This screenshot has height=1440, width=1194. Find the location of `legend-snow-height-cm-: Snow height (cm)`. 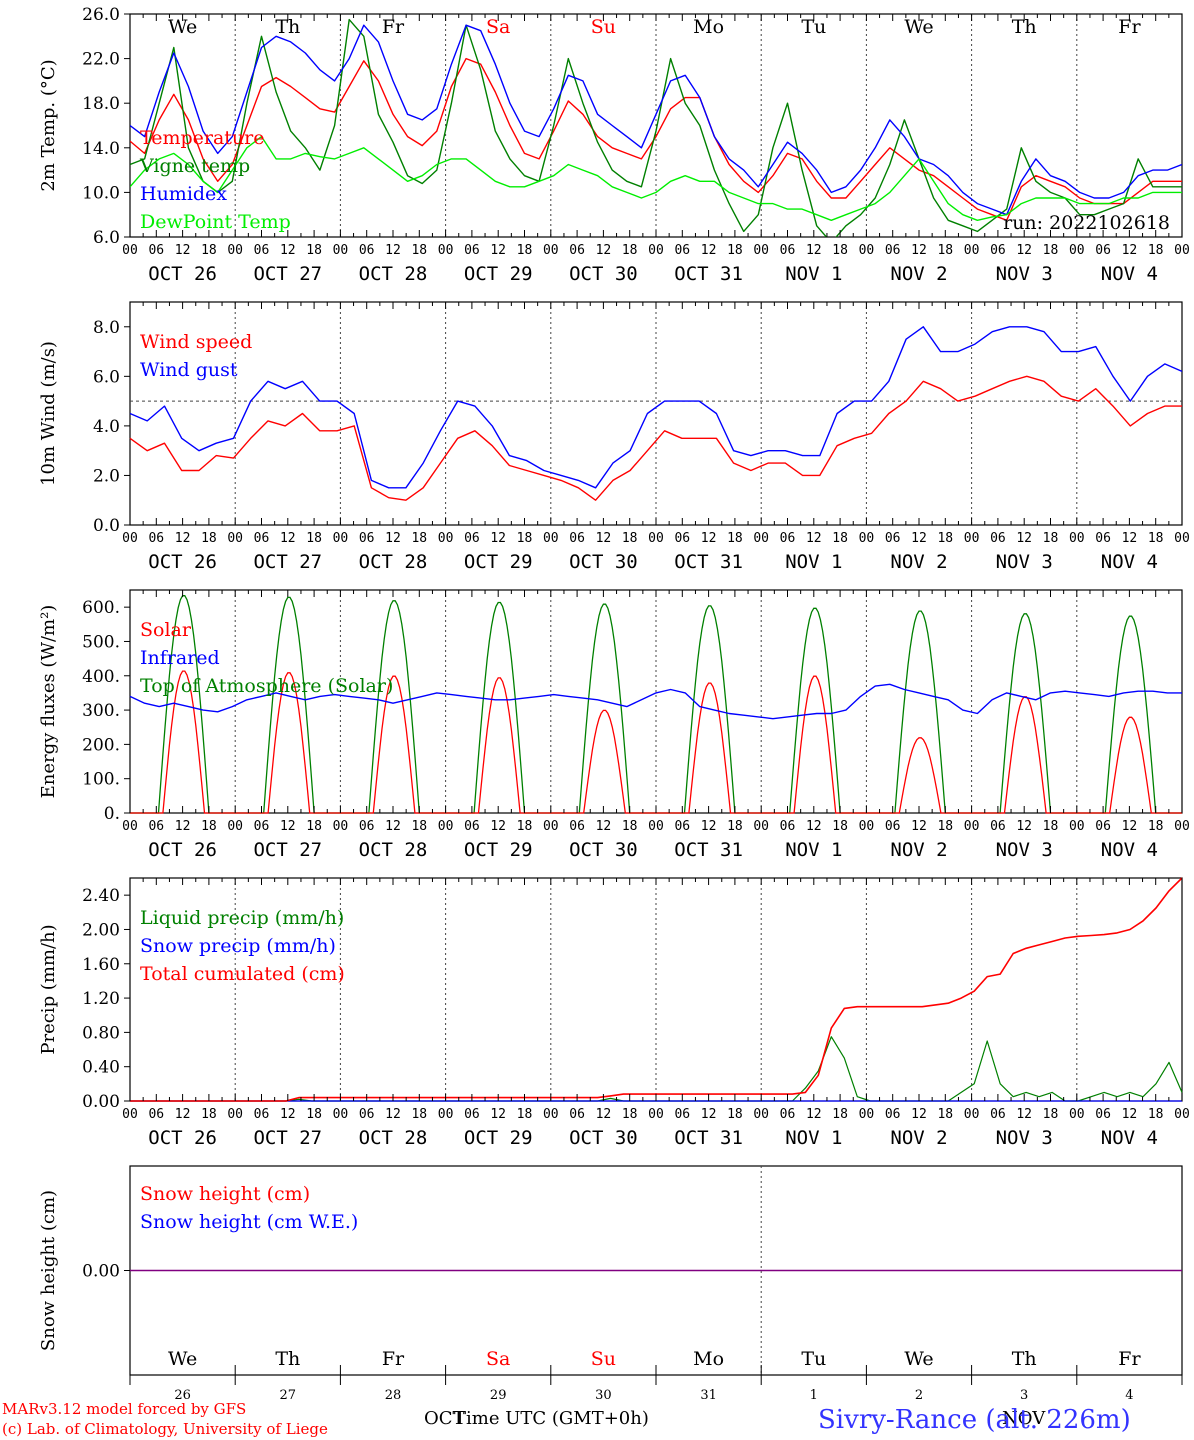

legend-snow-height-cm-: Snow height (cm) is located at coordinates (225, 1194).